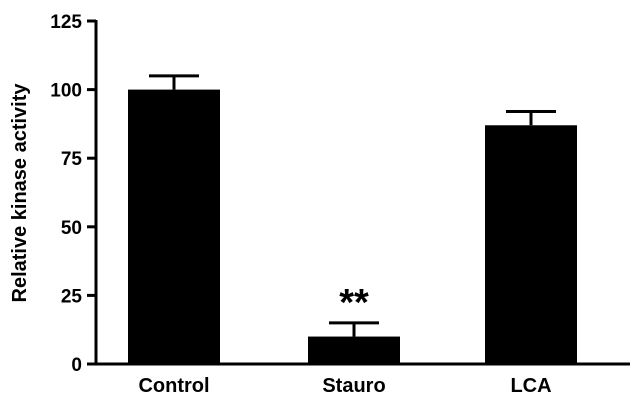 The width and height of the screenshot is (633, 400). What do you see at coordinates (73, 194) in the screenshot?
I see `y-axis-ticks: 0 25 50 75 100 125` at bounding box center [73, 194].